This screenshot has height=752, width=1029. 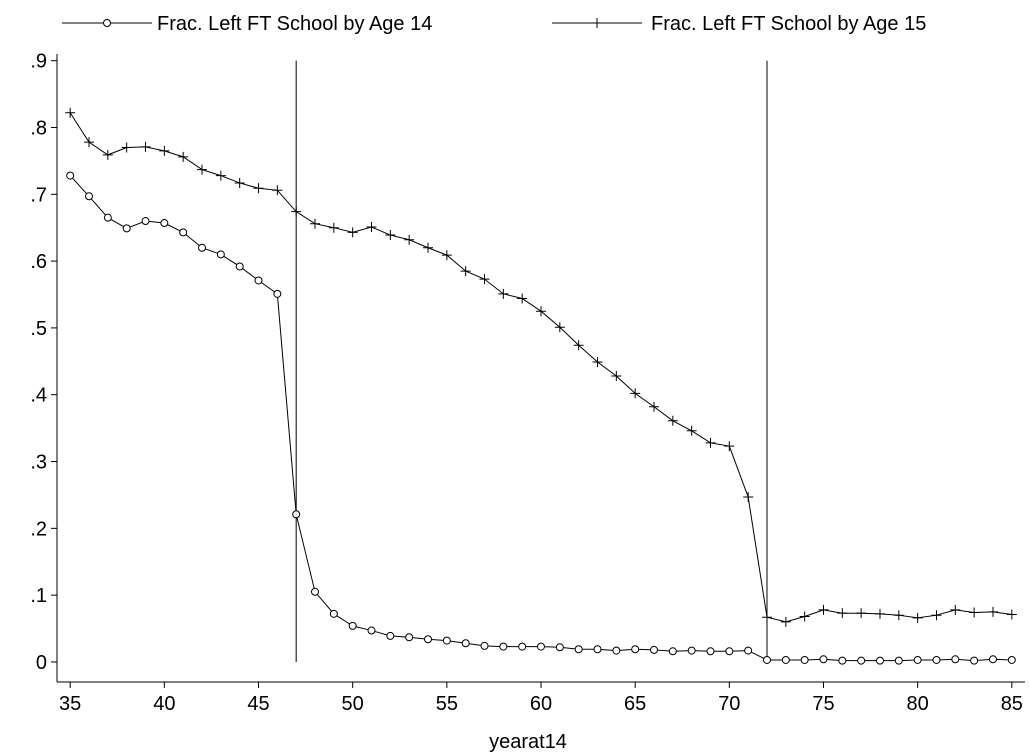 I want to click on x-tick-label: 65, so click(x=635, y=704).